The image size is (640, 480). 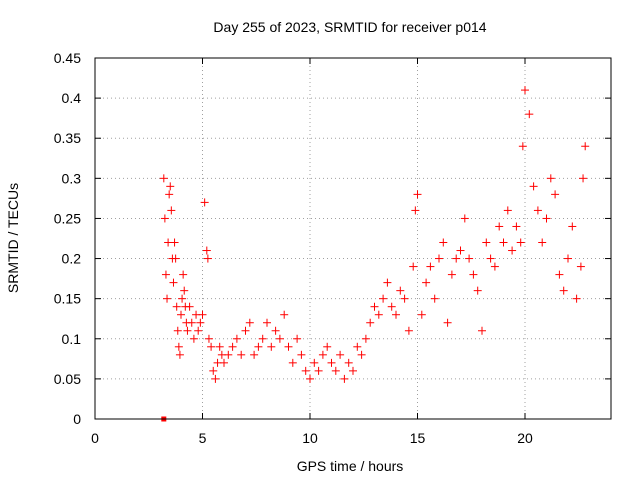 What do you see at coordinates (72, 339) in the screenshot?
I see `y-tick-label: 0.1` at bounding box center [72, 339].